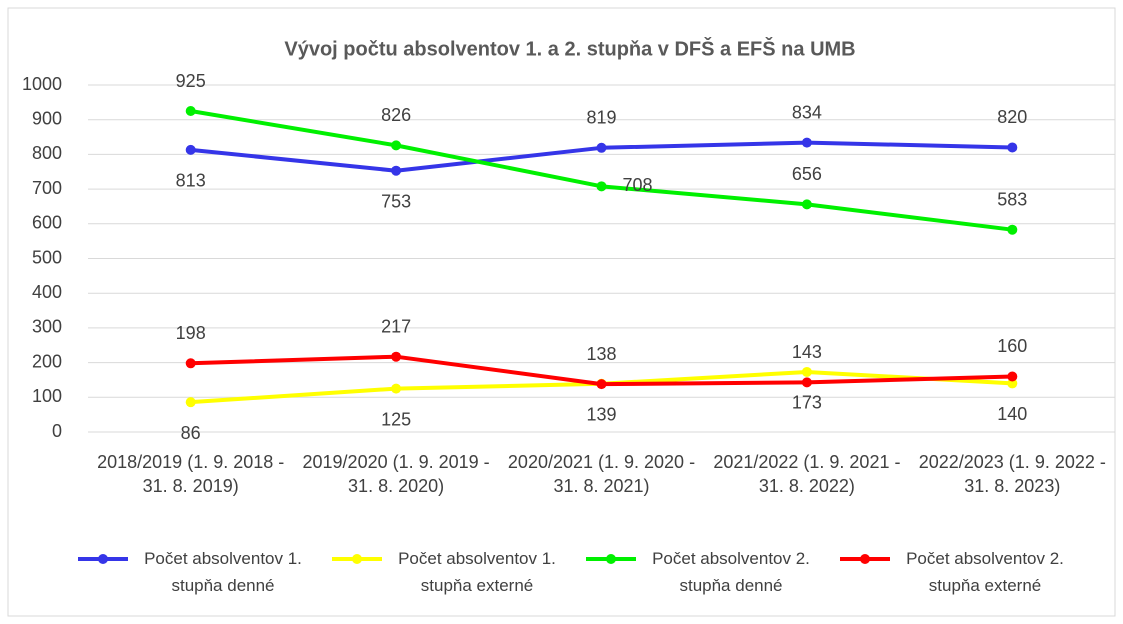 Image resolution: width=1123 pixels, height=624 pixels. What do you see at coordinates (1012, 414) in the screenshot?
I see `data-label: 140` at bounding box center [1012, 414].